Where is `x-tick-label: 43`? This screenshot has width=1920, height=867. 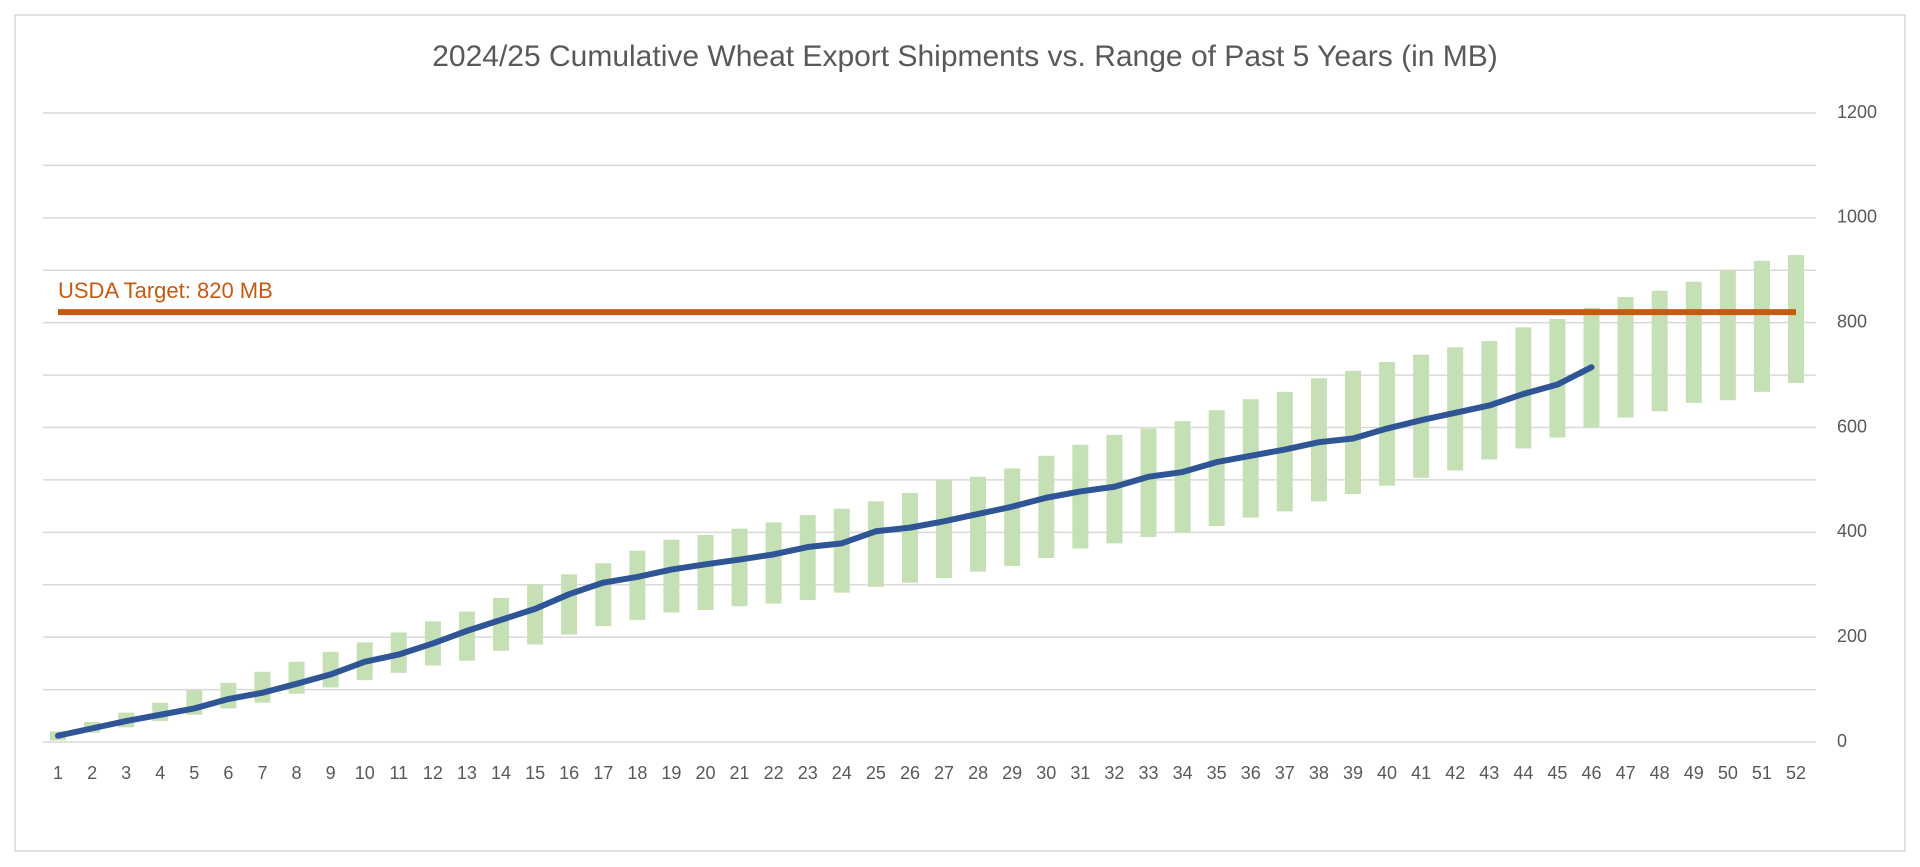 x-tick-label: 43 is located at coordinates (1489, 773).